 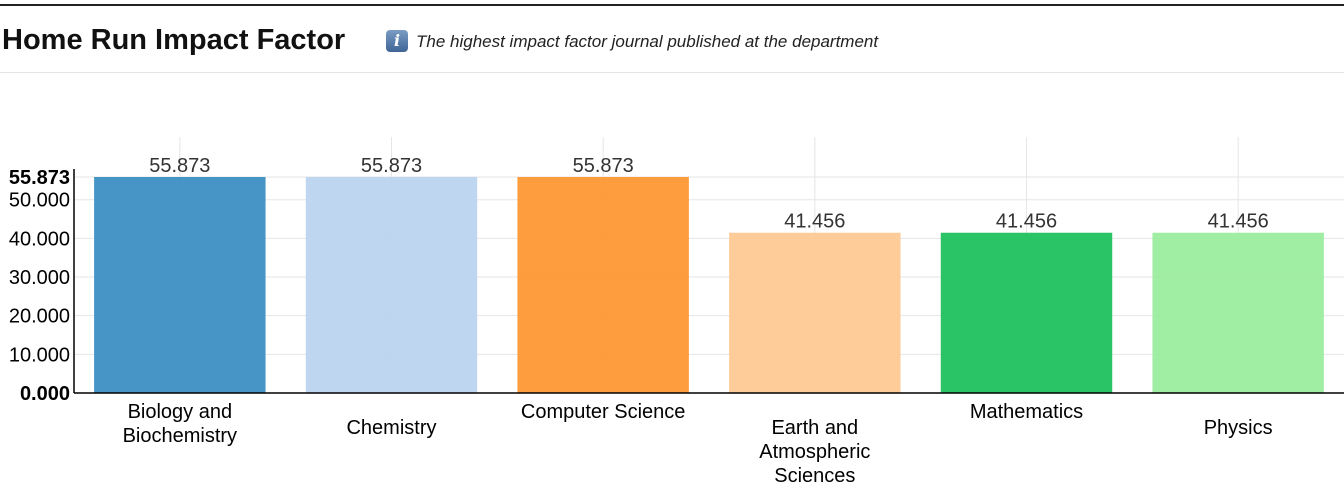 I want to click on y-tick-label: 30.000, so click(x=39, y=278).